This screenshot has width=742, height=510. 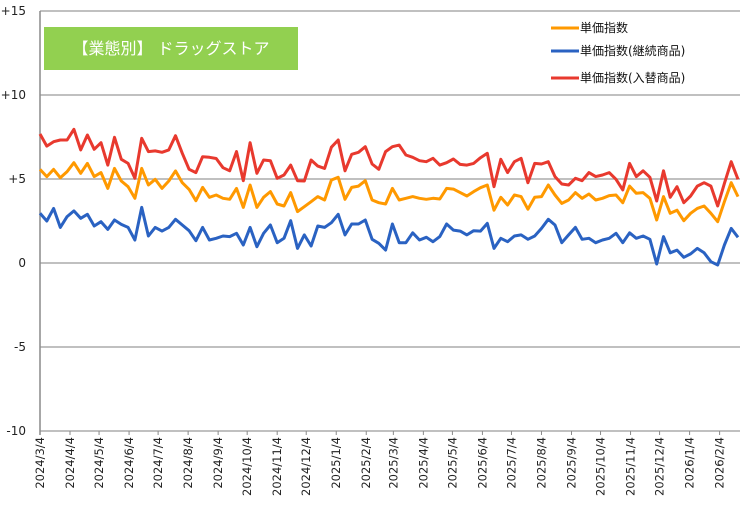 I want to click on title-box, so click(x=171, y=48).